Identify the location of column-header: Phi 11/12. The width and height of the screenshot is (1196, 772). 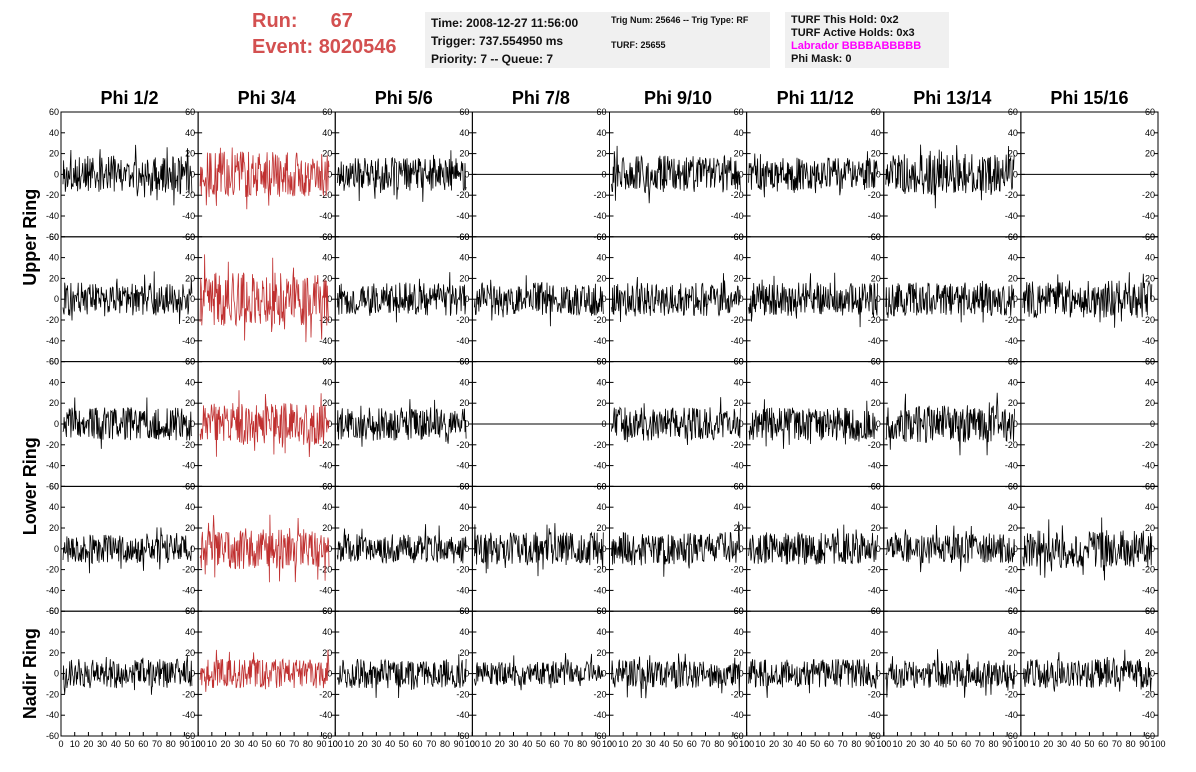
(815, 98).